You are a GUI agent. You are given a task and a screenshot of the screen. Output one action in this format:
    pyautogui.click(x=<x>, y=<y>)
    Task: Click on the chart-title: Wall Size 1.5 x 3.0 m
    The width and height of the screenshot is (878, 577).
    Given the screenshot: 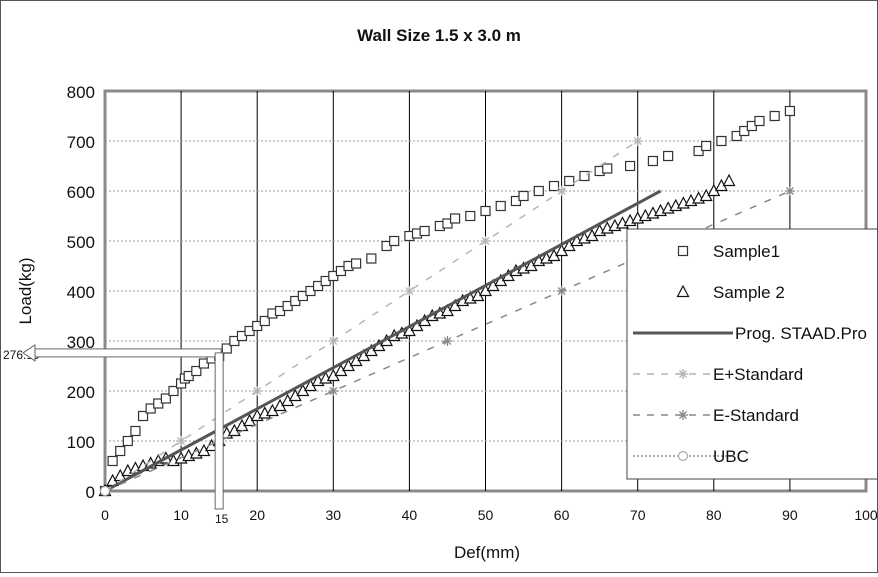 What is the action you would take?
    pyautogui.click(x=439, y=35)
    